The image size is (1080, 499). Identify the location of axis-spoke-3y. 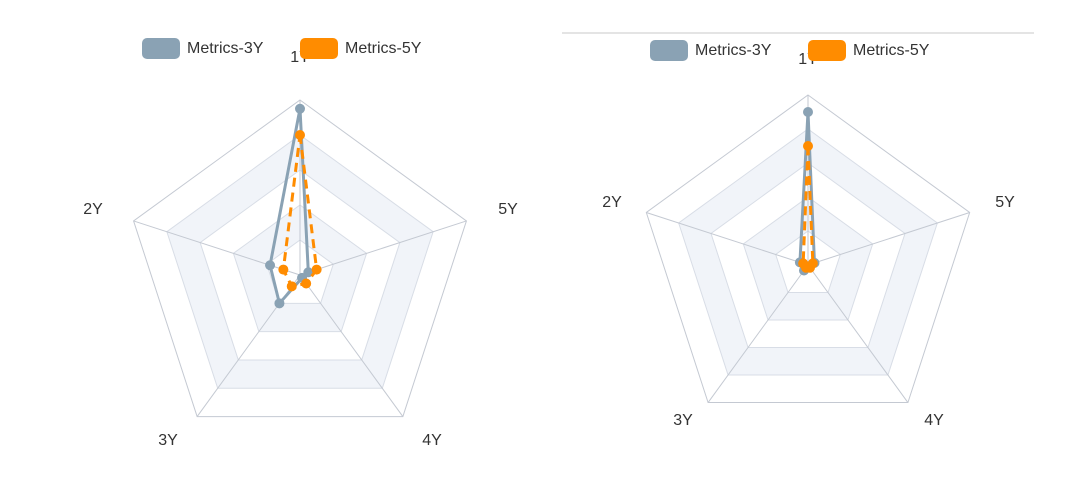
(758, 333).